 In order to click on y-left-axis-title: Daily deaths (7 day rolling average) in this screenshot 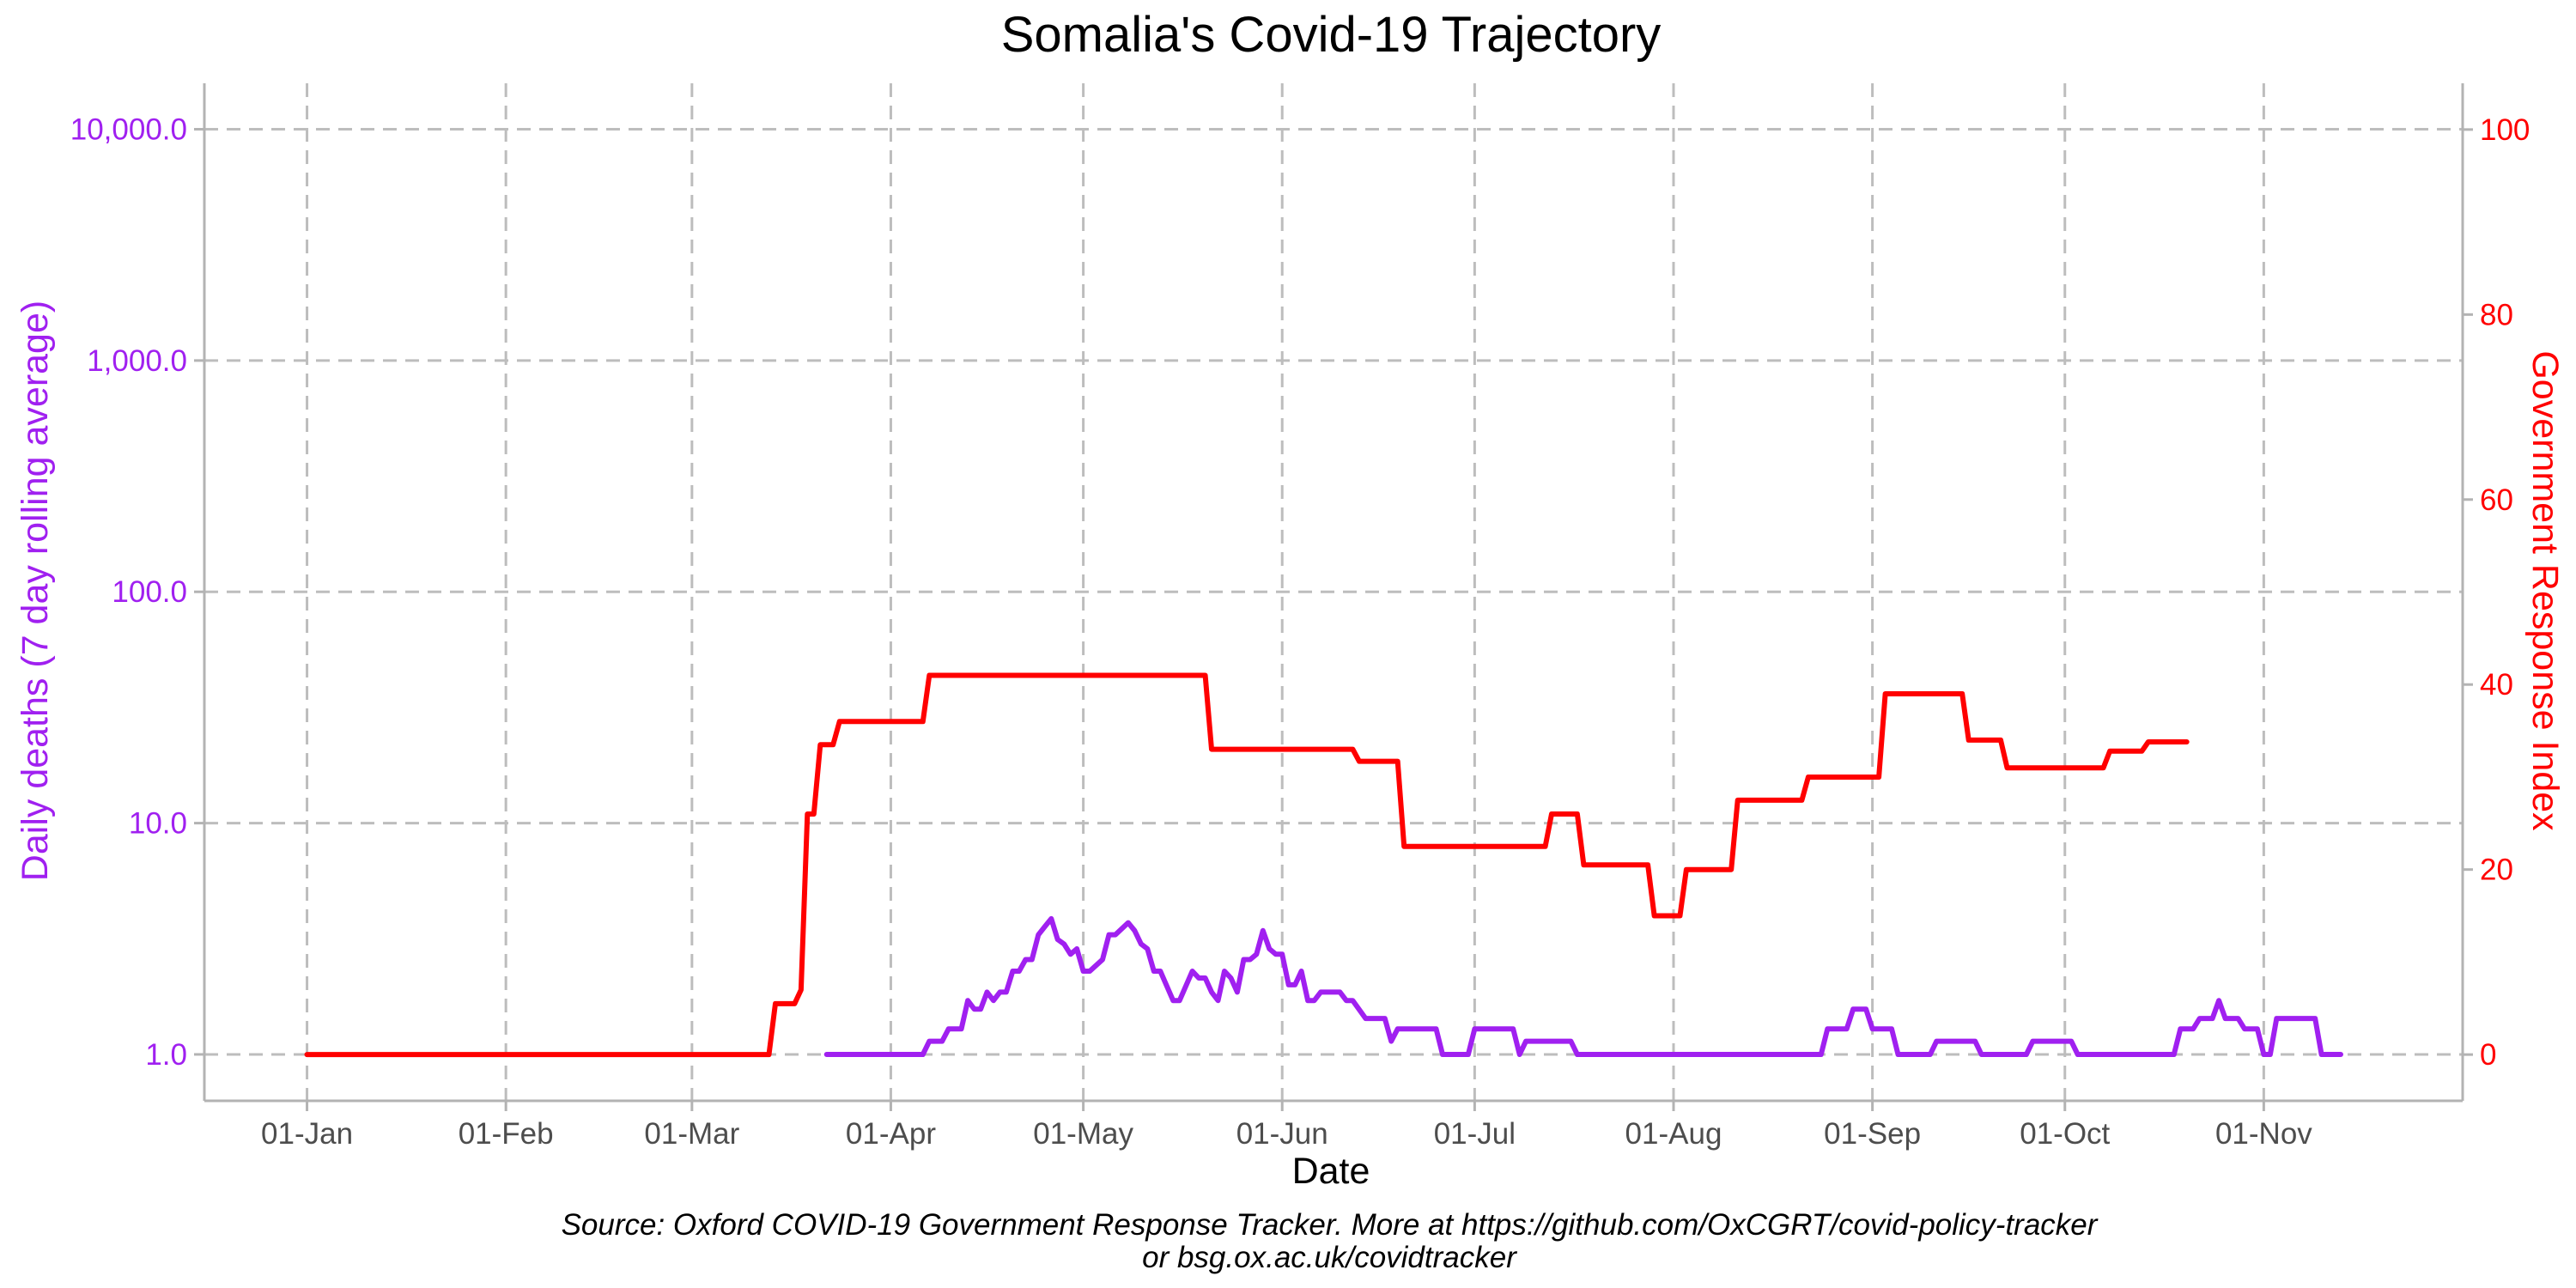, I will do `click(36, 591)`.